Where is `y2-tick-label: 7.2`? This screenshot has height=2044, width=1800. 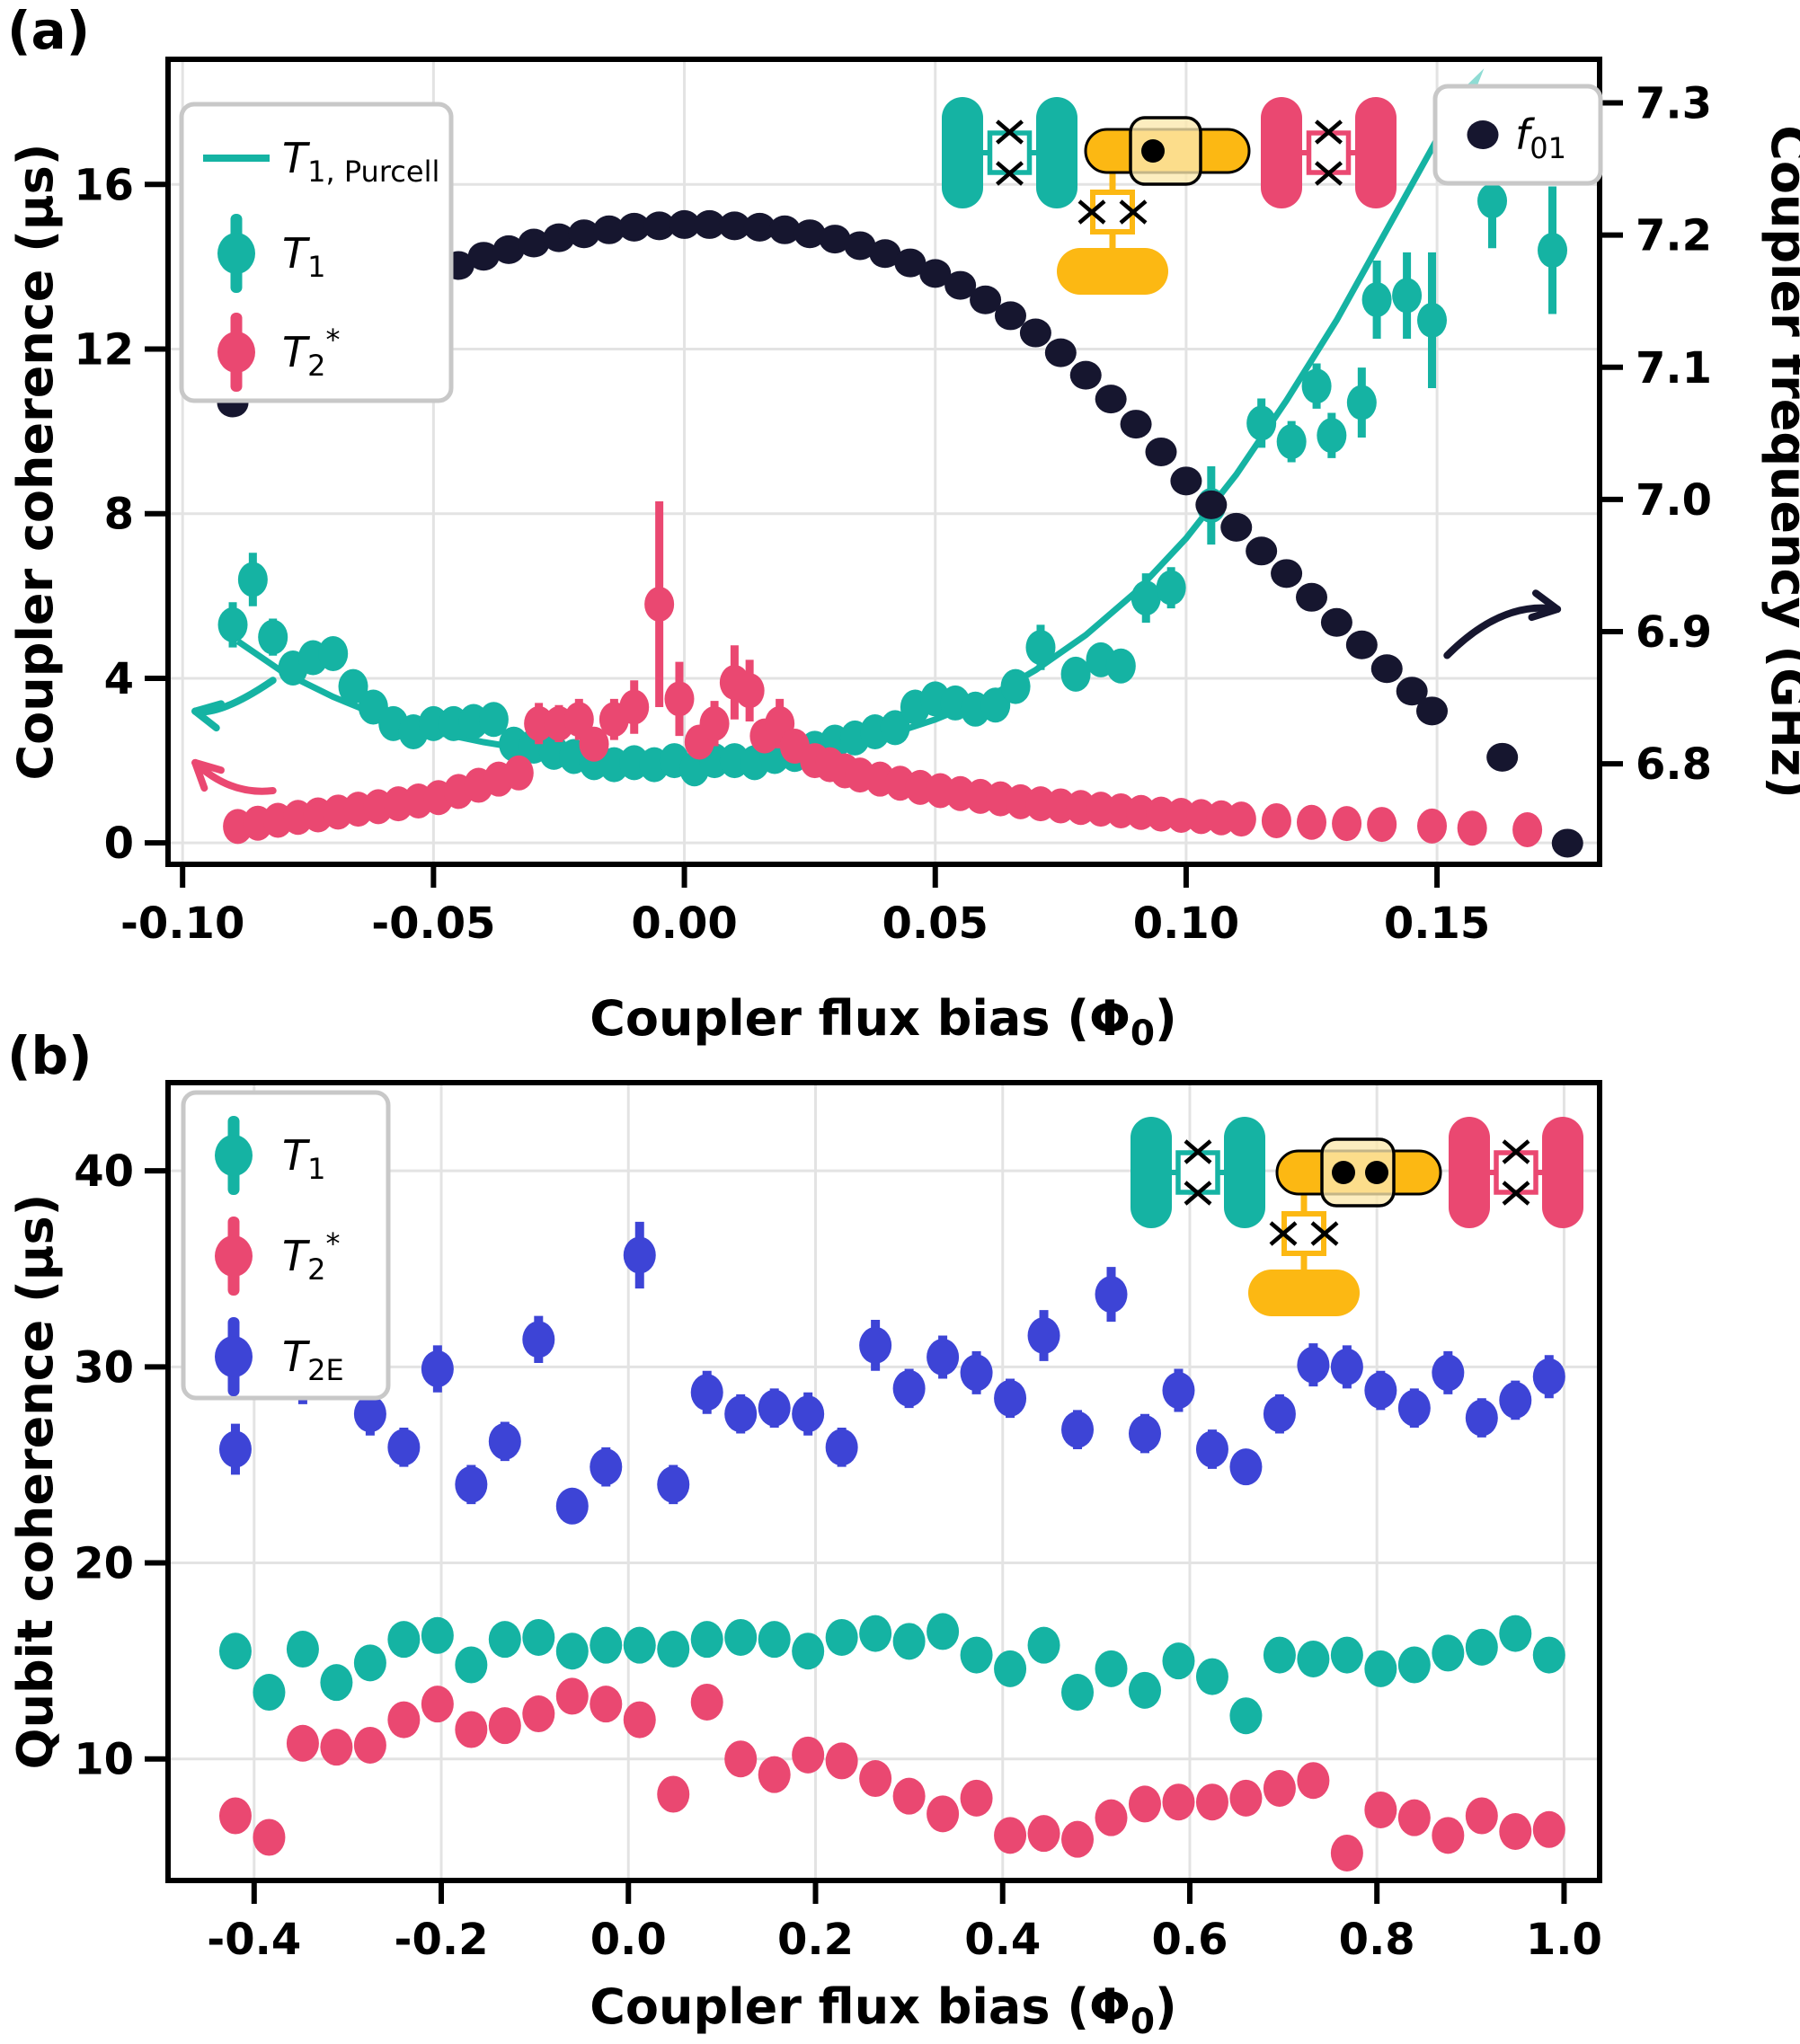
y2-tick-label: 7.2 is located at coordinates (1674, 236).